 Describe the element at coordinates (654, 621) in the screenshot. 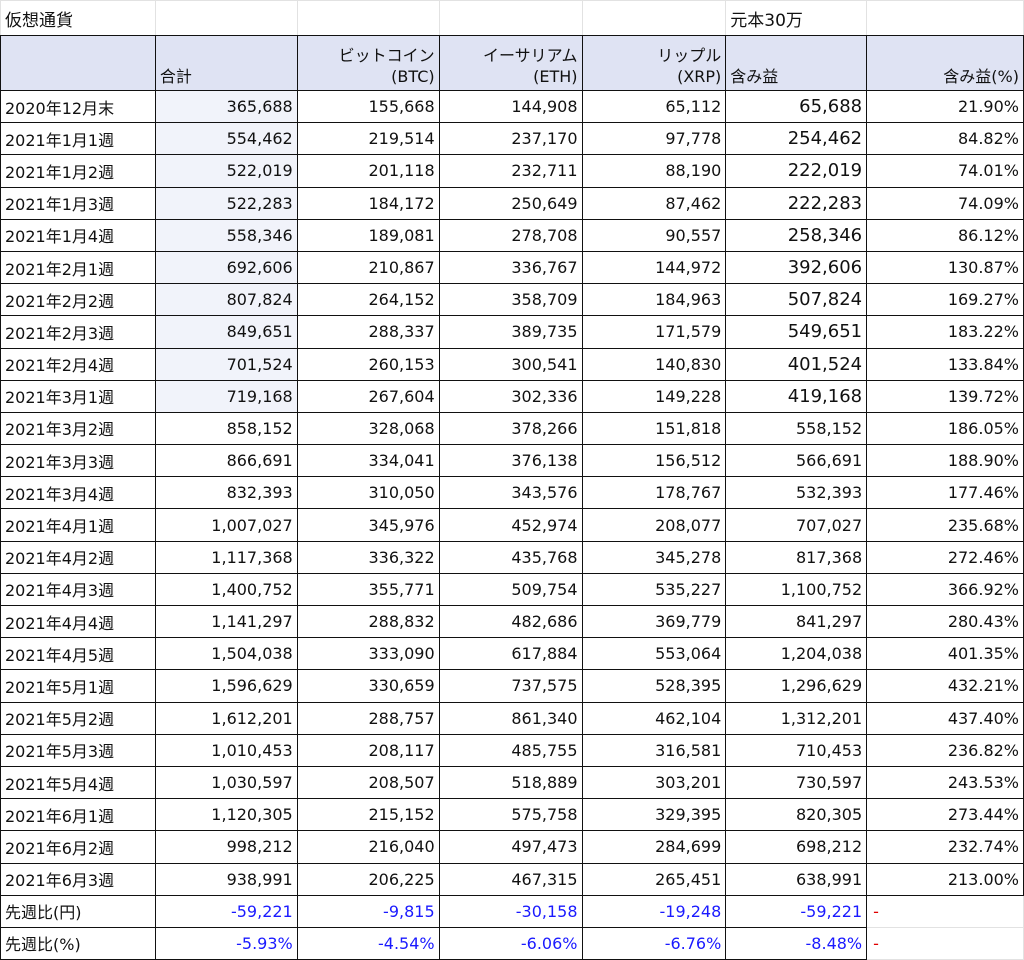

I see `xrp-cell: 369,779` at that location.